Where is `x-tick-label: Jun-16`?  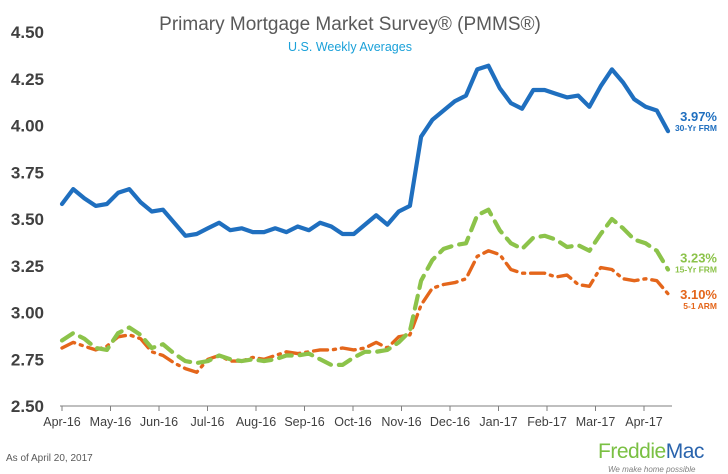
x-tick-label: Jun-16 is located at coordinates (159, 422).